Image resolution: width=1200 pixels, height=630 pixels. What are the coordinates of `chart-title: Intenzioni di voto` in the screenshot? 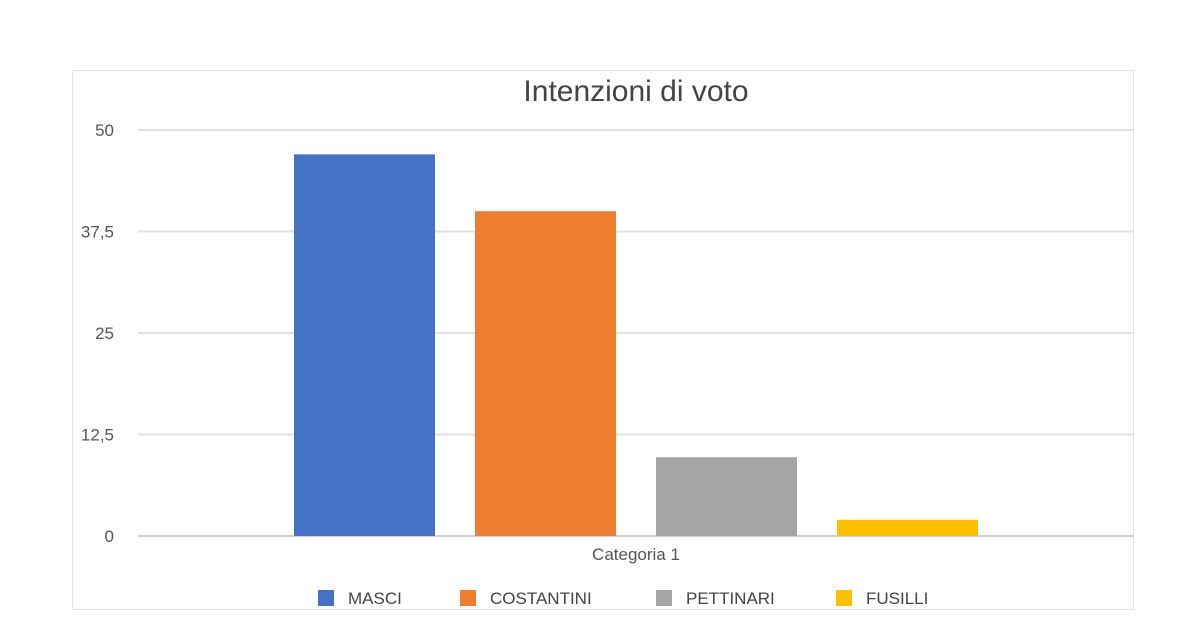 It's located at (635, 91).